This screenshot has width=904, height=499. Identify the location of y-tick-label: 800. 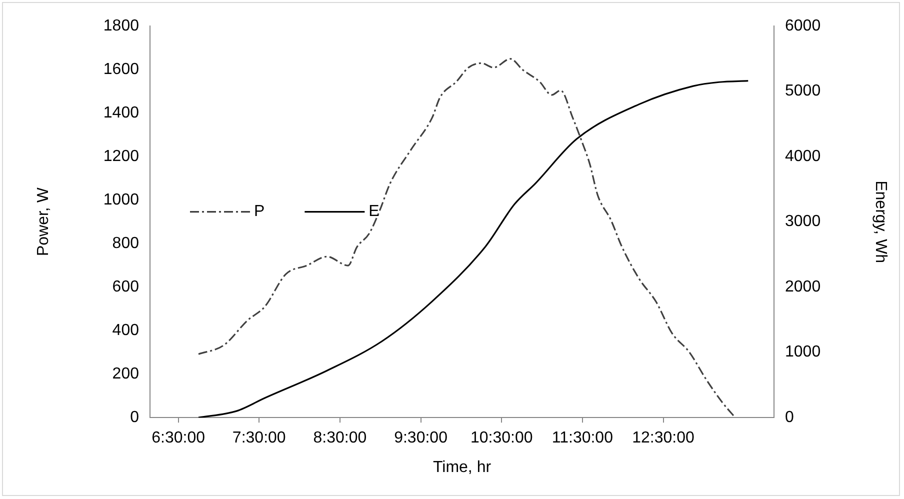
(126, 243).